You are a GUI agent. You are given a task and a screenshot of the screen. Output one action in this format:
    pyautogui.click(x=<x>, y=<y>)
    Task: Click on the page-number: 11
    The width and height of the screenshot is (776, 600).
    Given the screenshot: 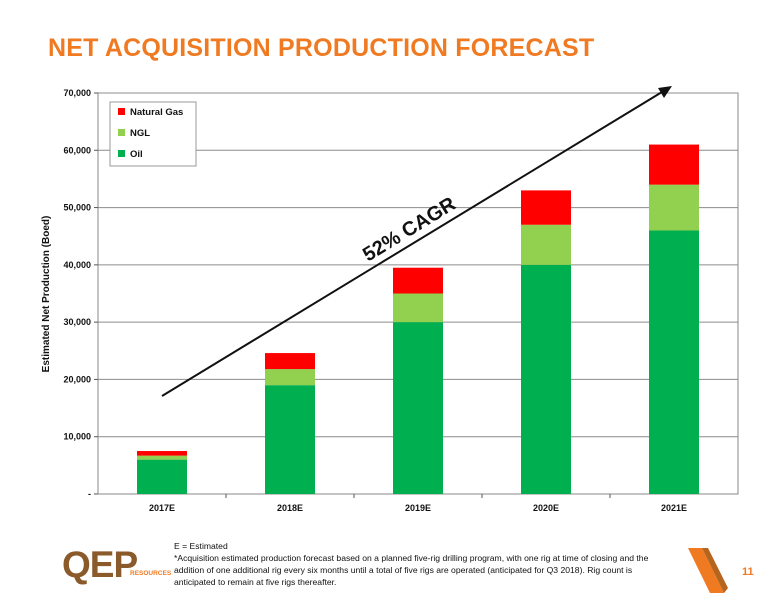 What is the action you would take?
    pyautogui.click(x=748, y=572)
    